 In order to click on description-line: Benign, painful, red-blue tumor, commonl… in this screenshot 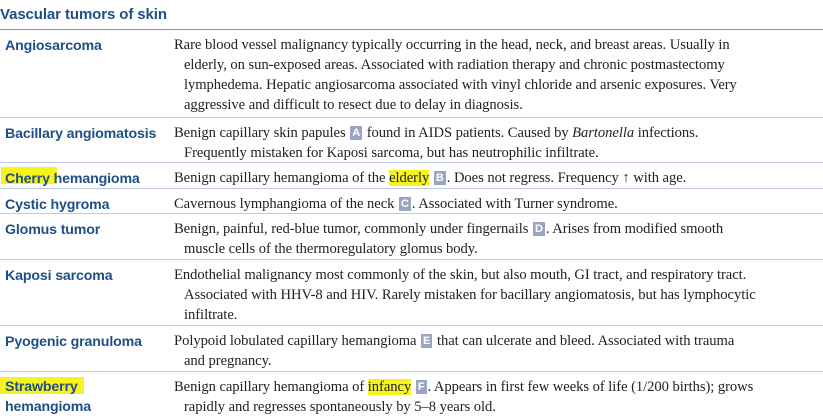, I will do `click(498, 229)`.